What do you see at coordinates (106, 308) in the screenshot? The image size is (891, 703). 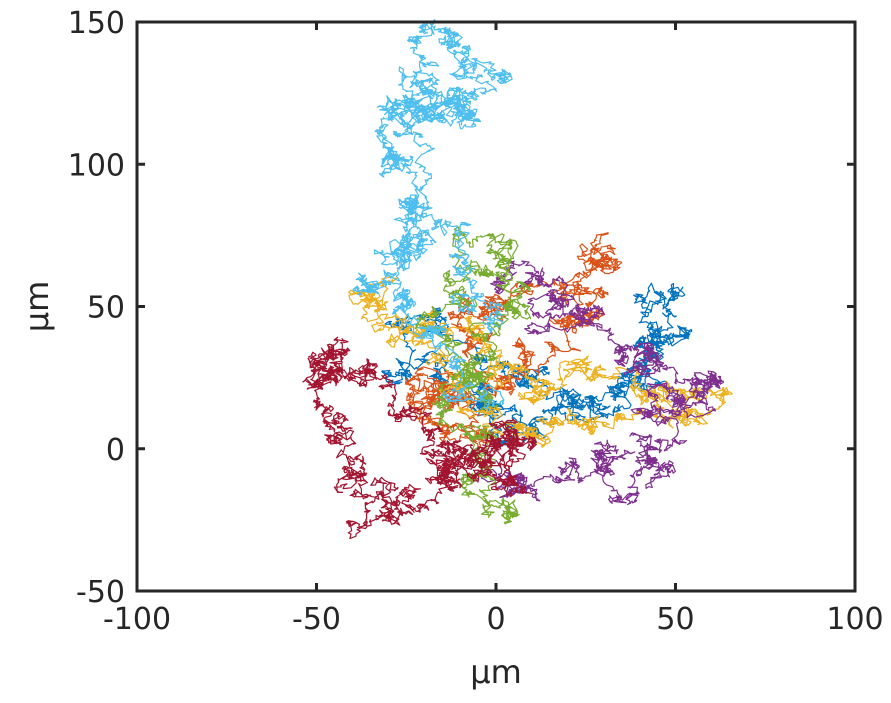 I see `y-tick-label: 50` at bounding box center [106, 308].